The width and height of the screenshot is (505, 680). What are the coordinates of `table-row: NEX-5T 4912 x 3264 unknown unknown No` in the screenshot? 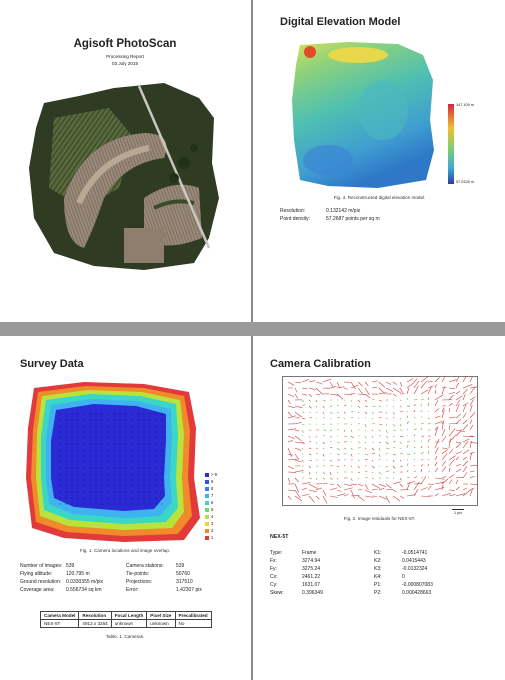 It's located at (125, 623).